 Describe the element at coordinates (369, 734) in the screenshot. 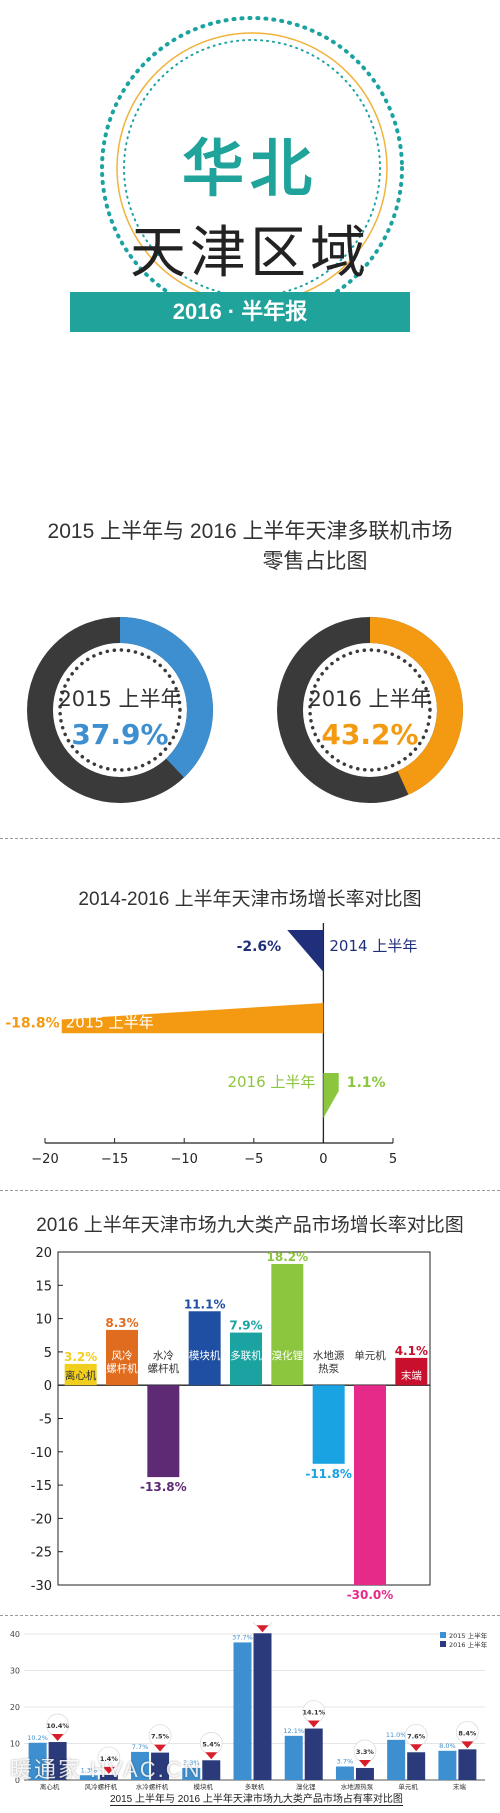

I see `donut-value: 43.2%` at that location.